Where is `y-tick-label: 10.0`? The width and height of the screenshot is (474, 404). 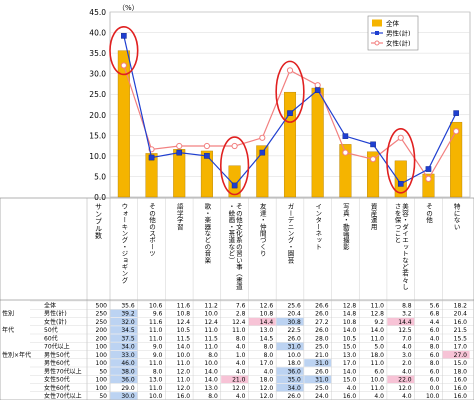 y-tick-label: 10.0 is located at coordinates (97, 156).